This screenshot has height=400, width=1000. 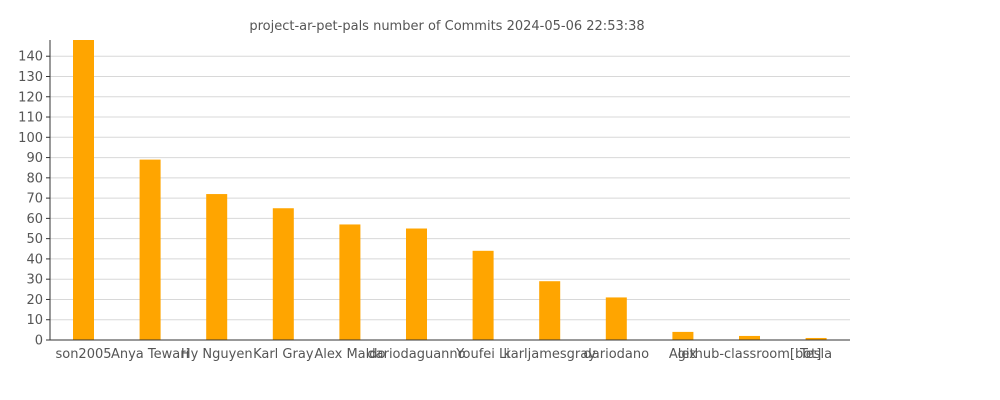 I want to click on y-tick-label: 60, so click(x=34, y=219).